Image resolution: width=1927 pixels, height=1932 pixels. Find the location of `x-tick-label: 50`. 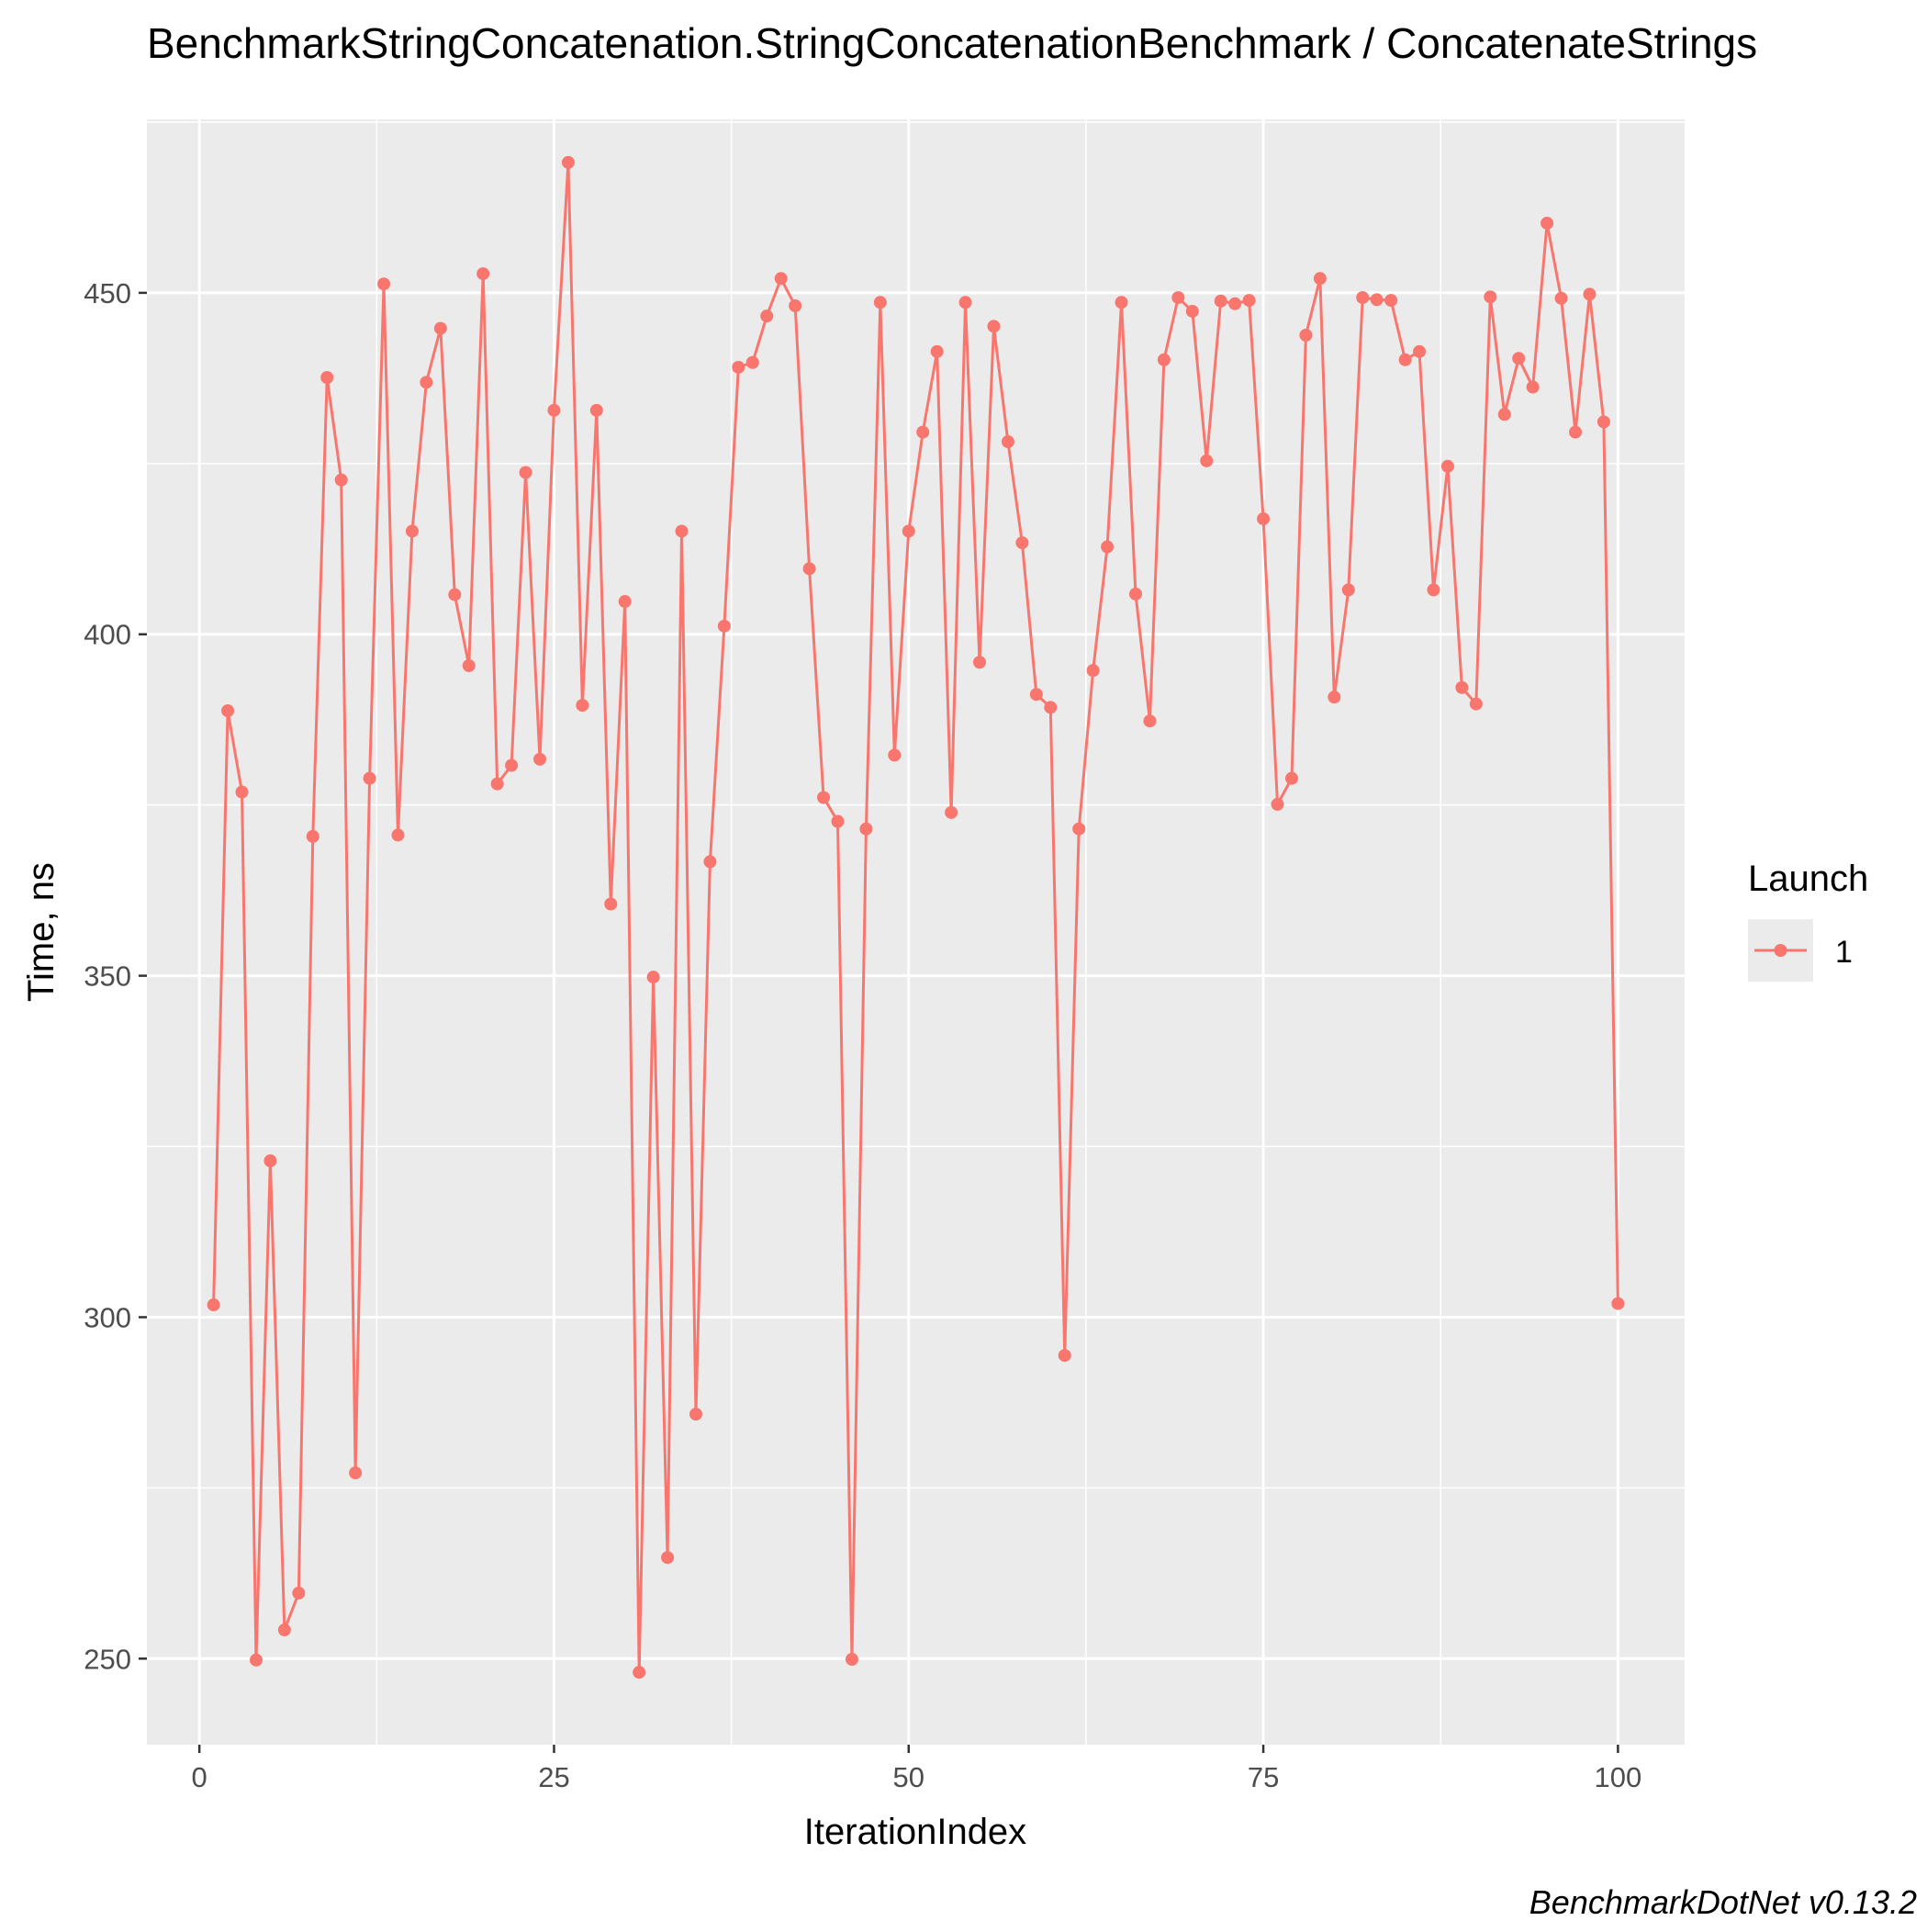

x-tick-label: 50 is located at coordinates (909, 1777).